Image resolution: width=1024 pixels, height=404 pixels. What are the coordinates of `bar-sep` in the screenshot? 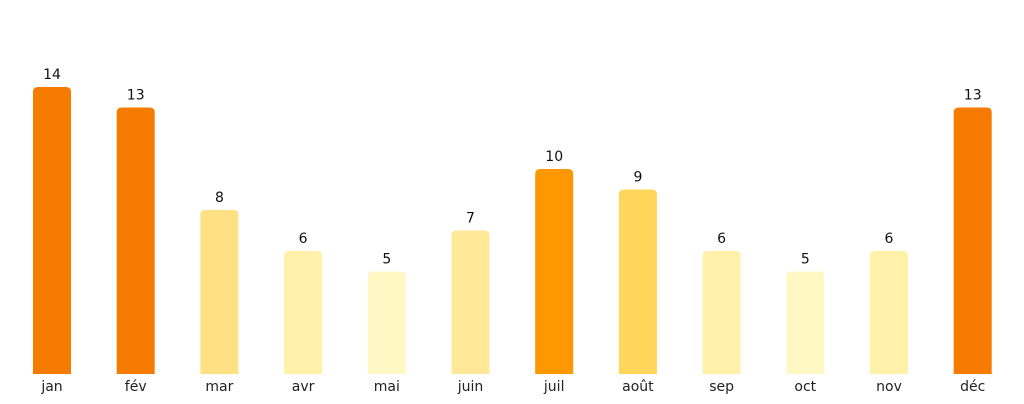 It's located at (721, 312).